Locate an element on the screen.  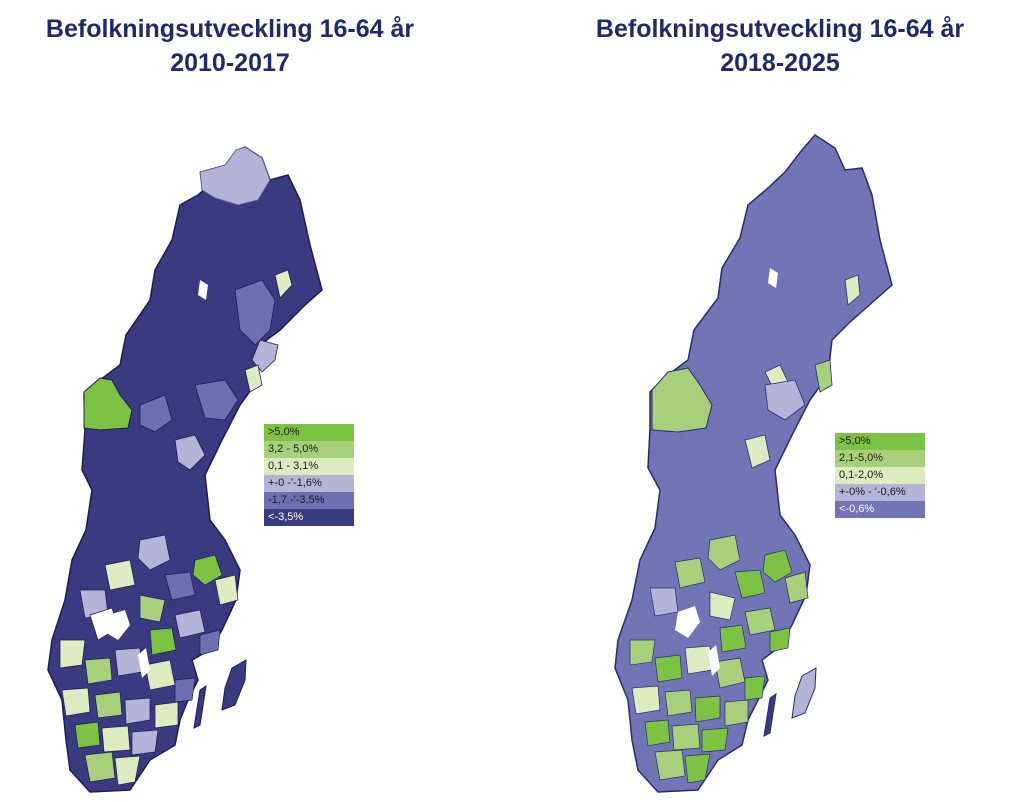
legend-item: 2,1-5,0% is located at coordinates (880, 458).